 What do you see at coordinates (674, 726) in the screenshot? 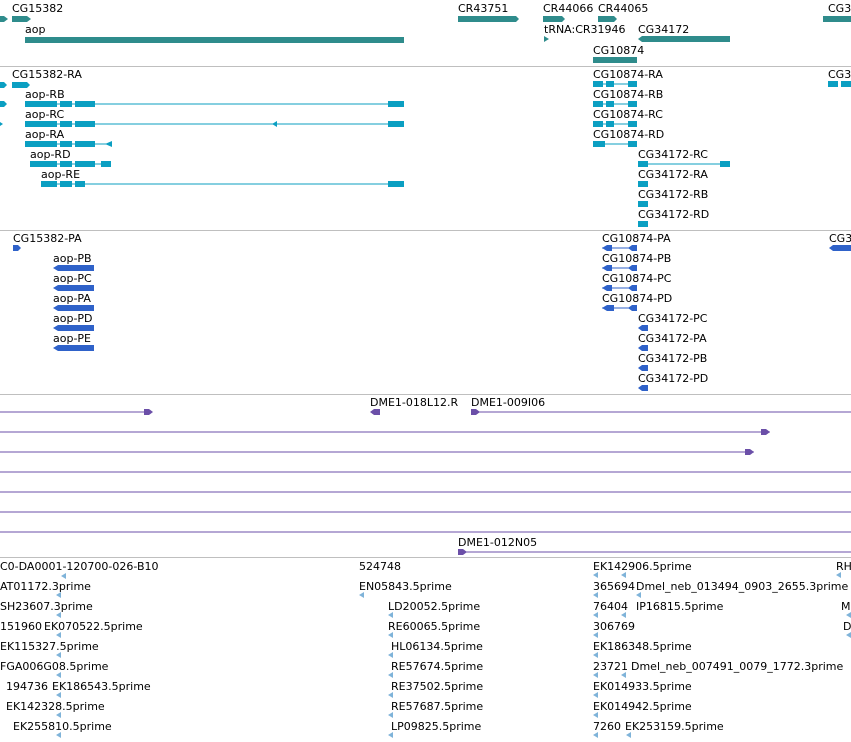
I see `est-label: EK253159.5prime` at bounding box center [674, 726].